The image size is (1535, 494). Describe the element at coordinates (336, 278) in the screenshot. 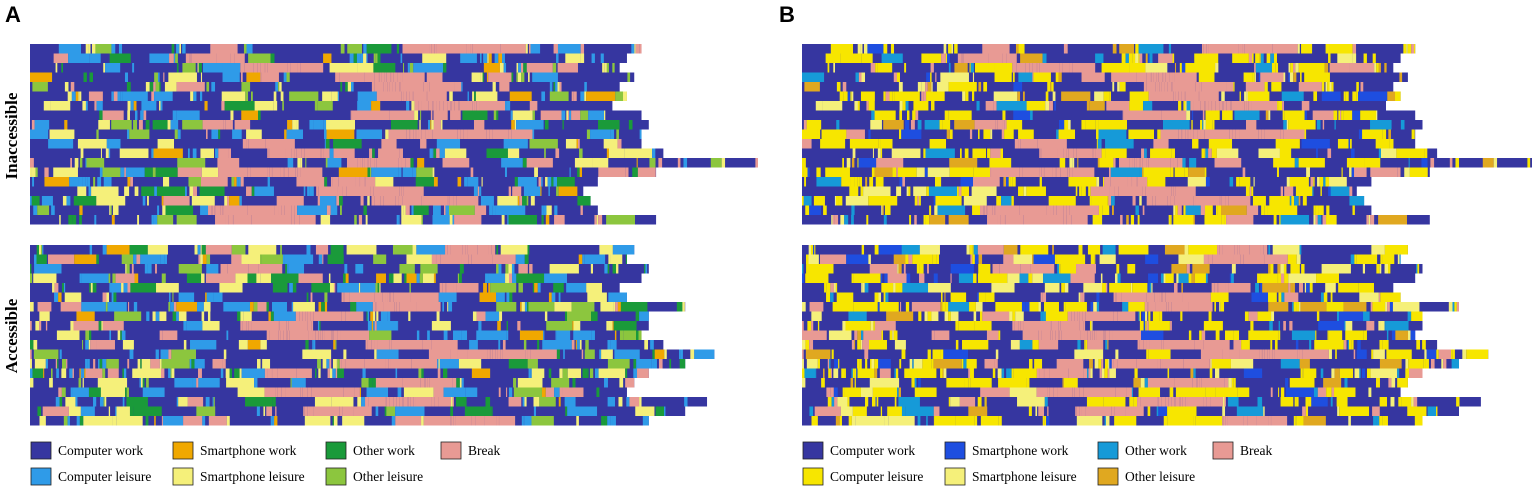

I see `sequence-row` at that location.